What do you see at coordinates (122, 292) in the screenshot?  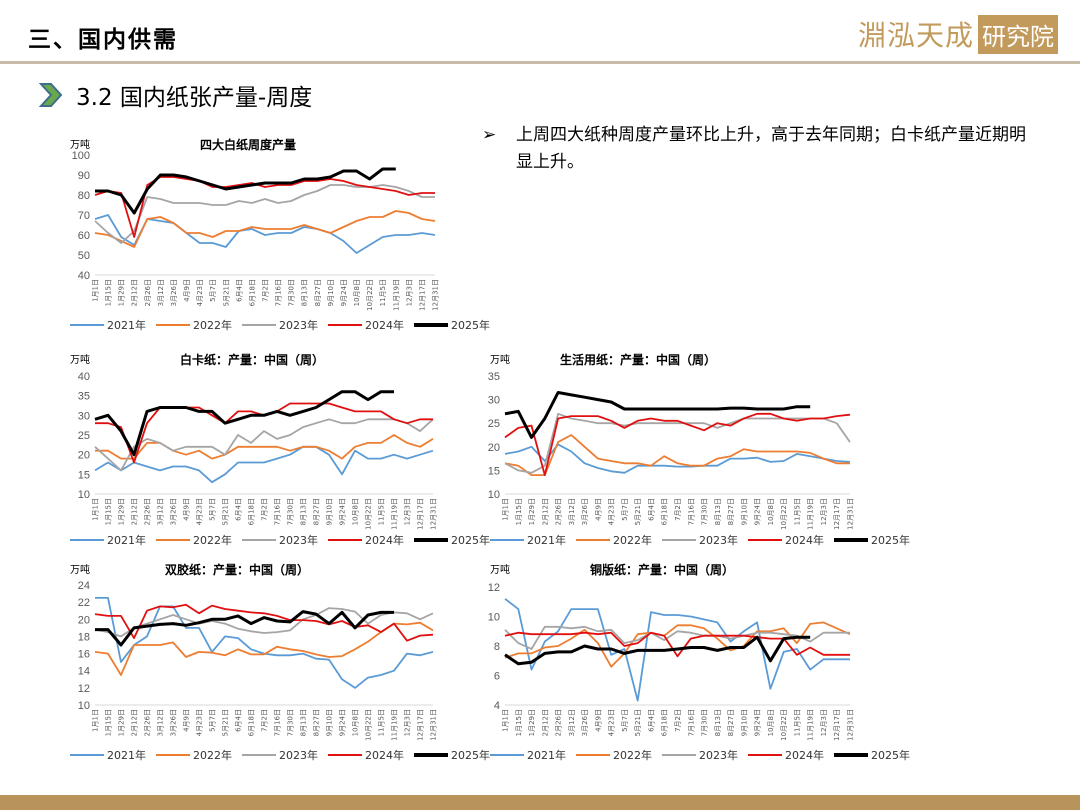 I see `x-tick-label: 1月29日` at bounding box center [122, 292].